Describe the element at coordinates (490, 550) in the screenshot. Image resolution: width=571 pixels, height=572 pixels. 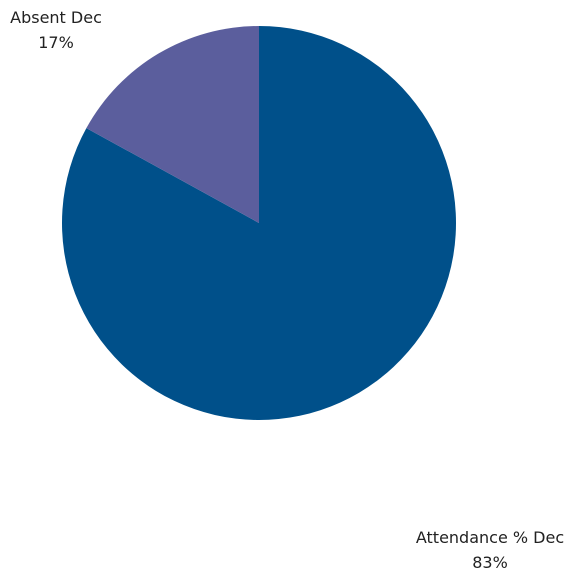
I see `slice-label-attendance: Attendance % Dec 83%` at that location.